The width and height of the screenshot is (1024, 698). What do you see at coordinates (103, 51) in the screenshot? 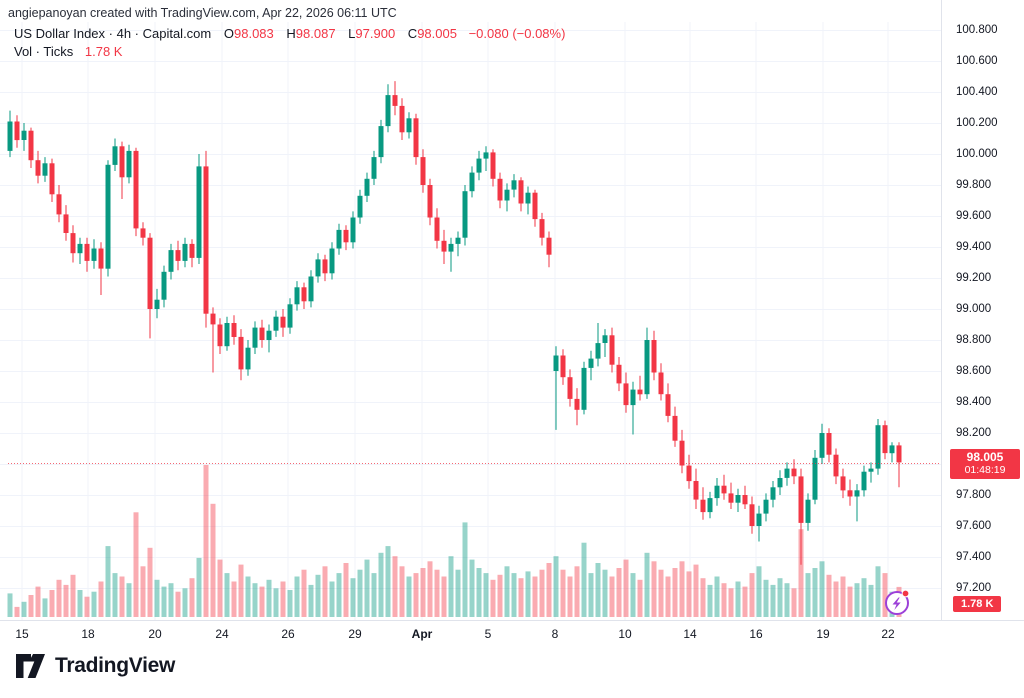
I see `volume-value: 1.78 K` at bounding box center [103, 51].